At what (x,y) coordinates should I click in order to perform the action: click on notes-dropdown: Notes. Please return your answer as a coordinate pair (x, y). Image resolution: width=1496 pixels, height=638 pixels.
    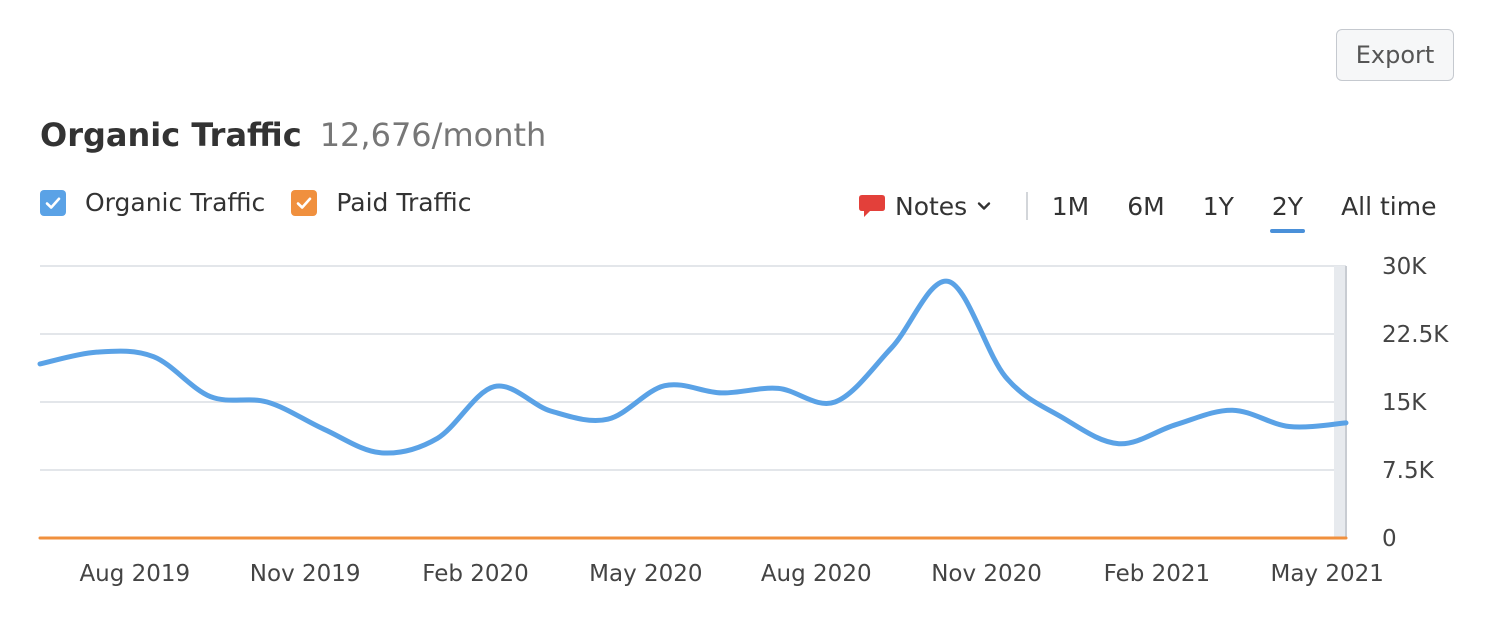
    Looking at the image, I should click on (925, 206).